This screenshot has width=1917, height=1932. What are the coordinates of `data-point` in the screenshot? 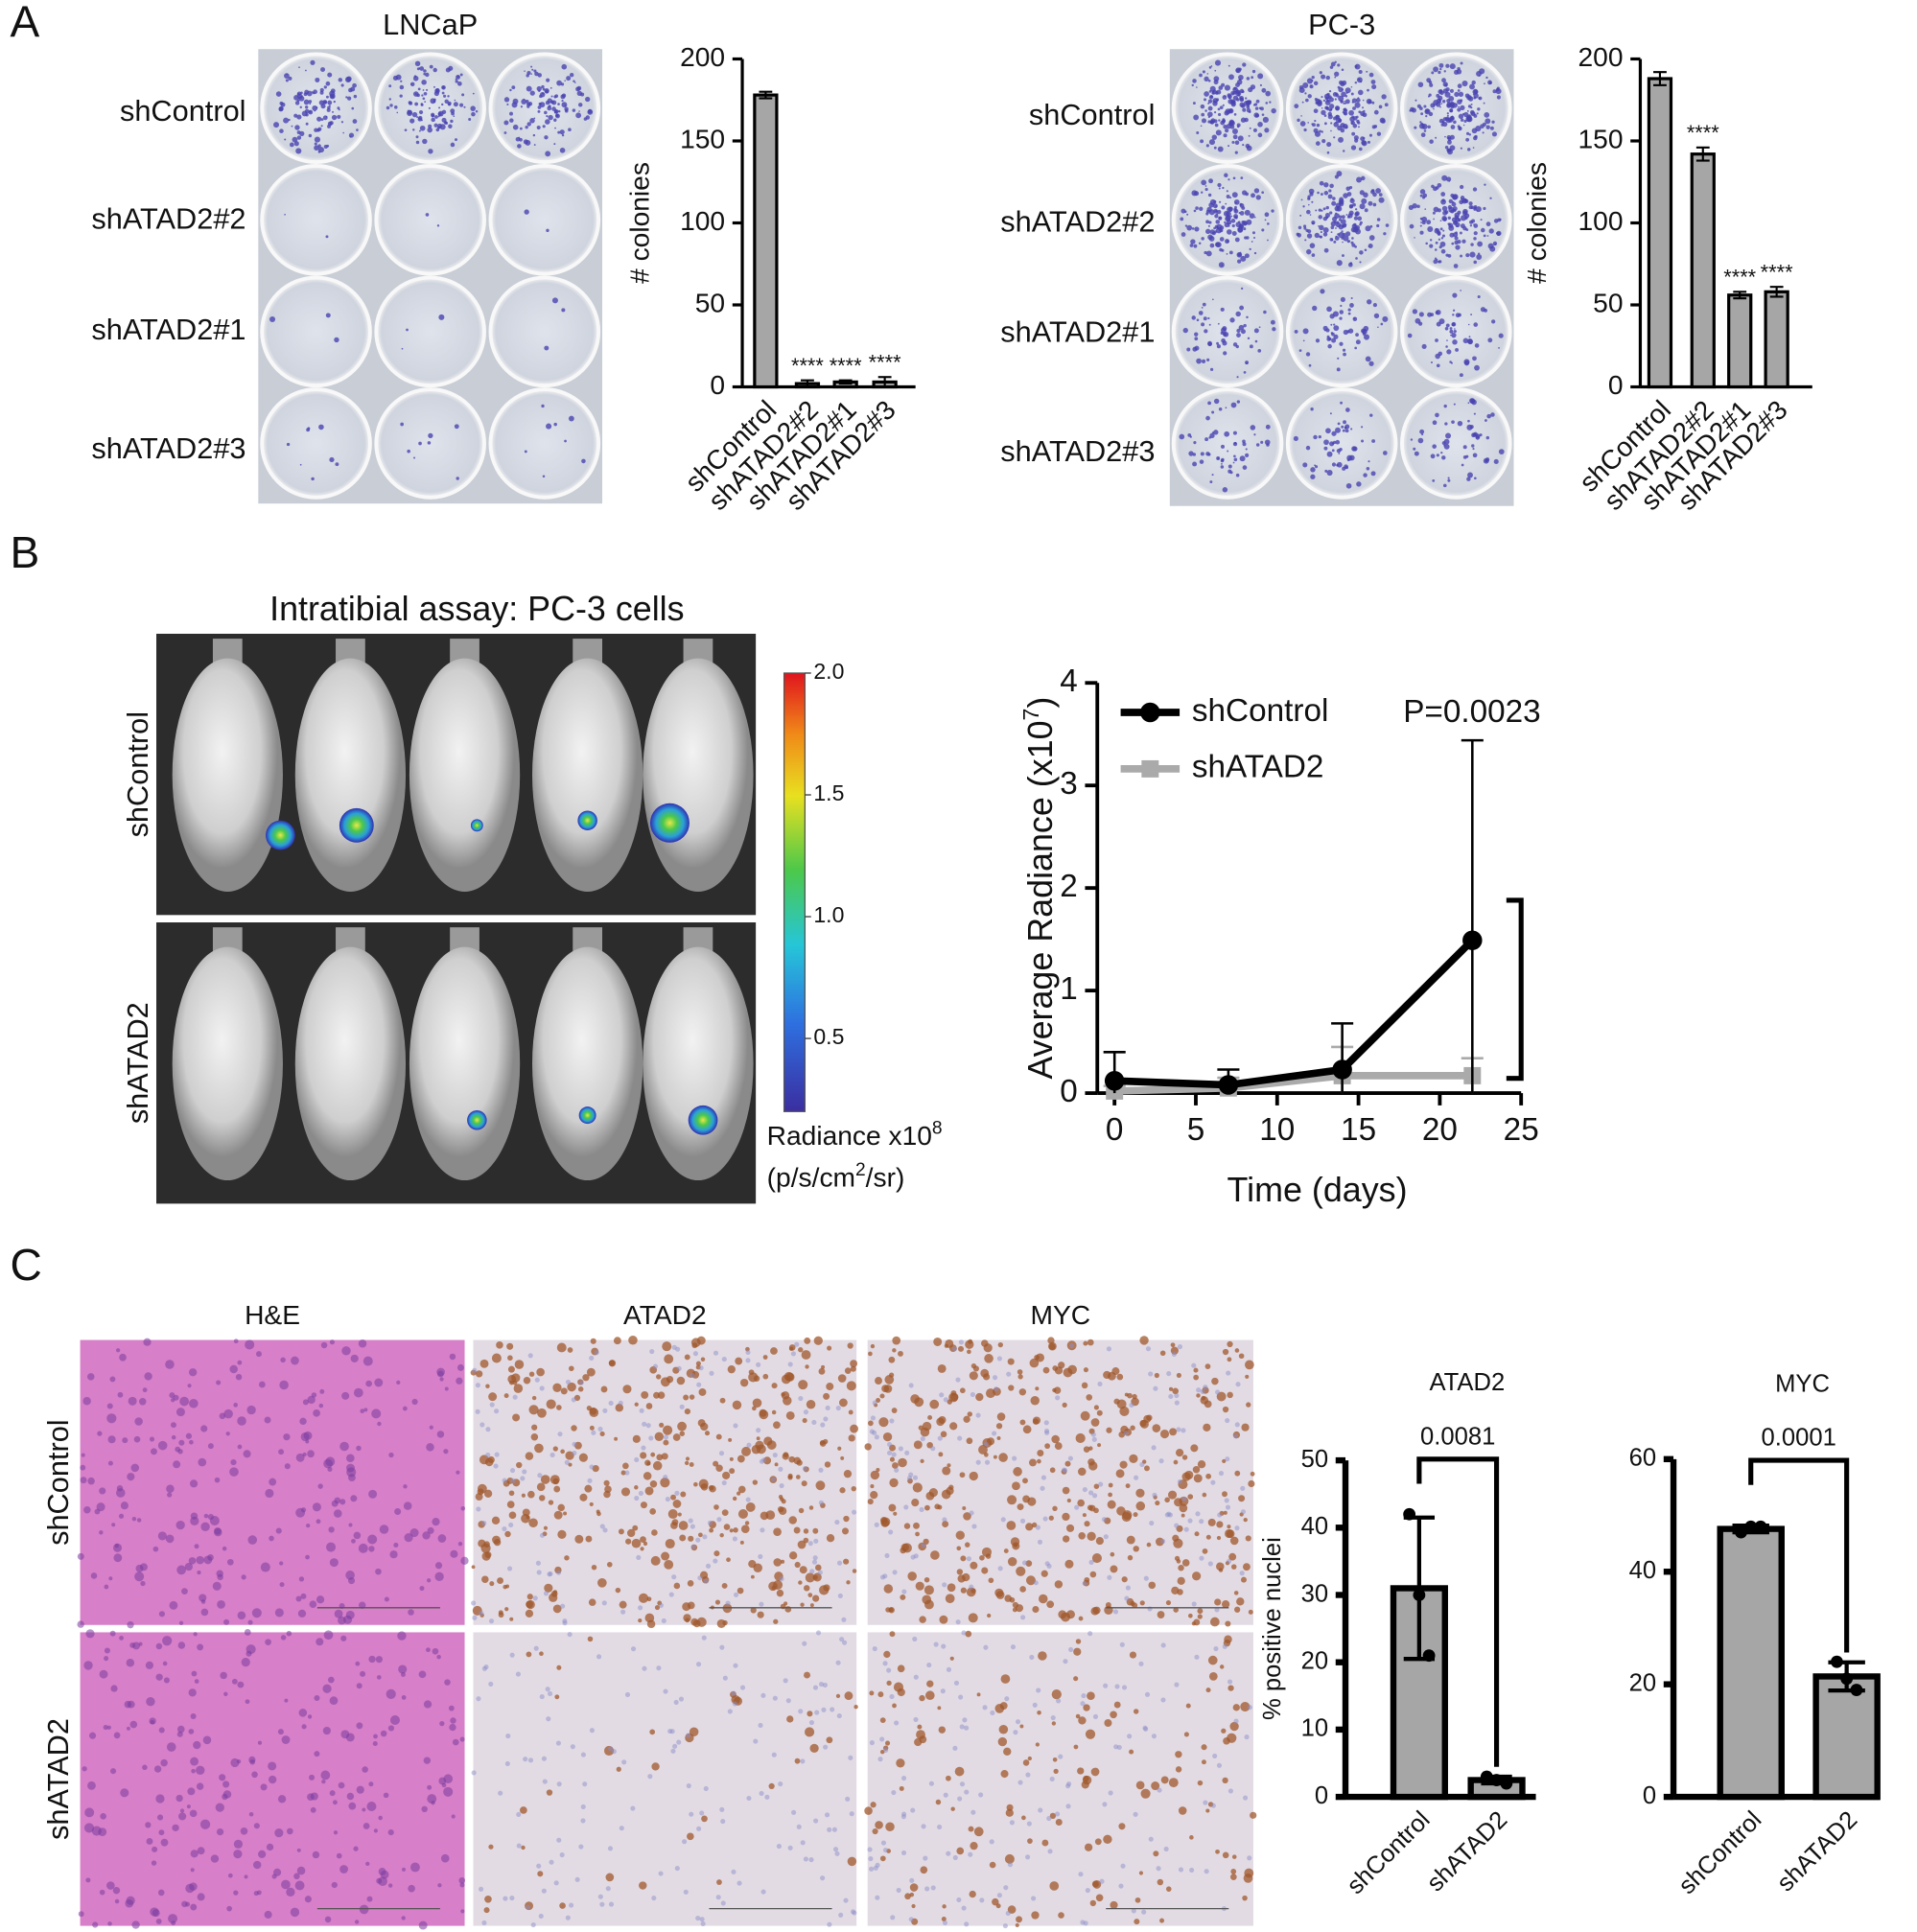 It's located at (1837, 1661).